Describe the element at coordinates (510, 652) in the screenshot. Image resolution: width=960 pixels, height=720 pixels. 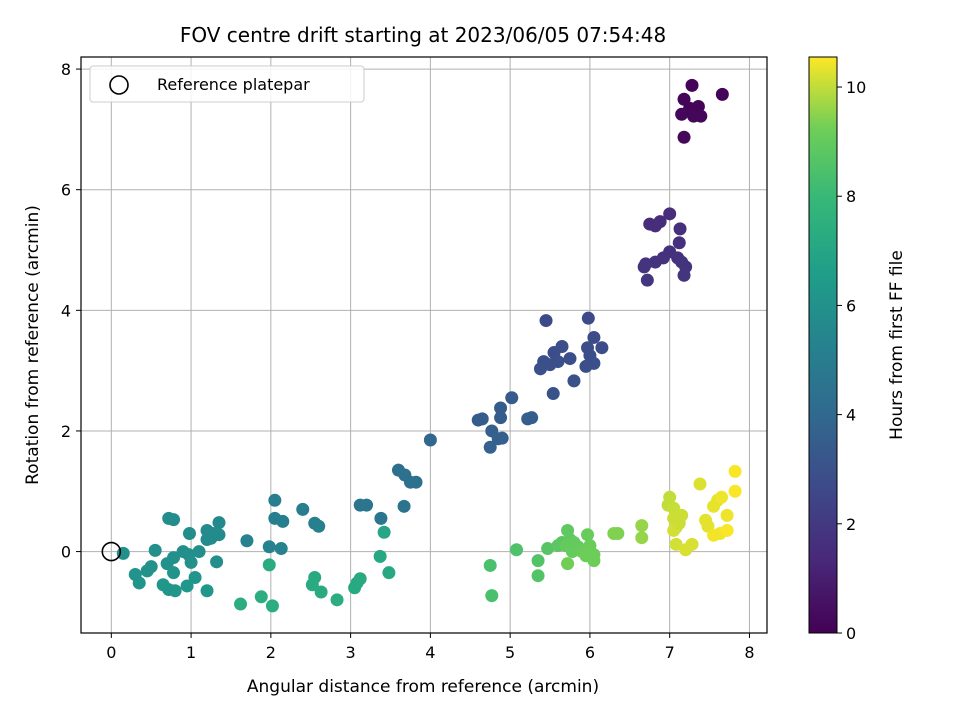
I see `x-tick-label: 5` at that location.